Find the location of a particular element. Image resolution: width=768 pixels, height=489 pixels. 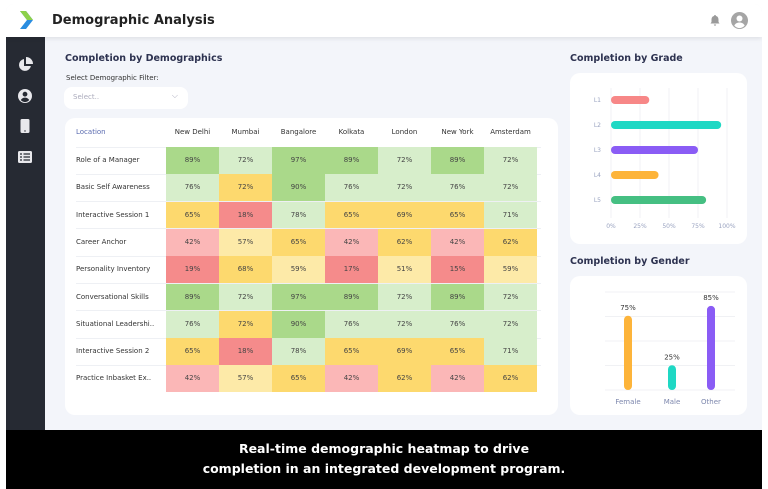

heatmap-cell: 15% is located at coordinates (457, 270).